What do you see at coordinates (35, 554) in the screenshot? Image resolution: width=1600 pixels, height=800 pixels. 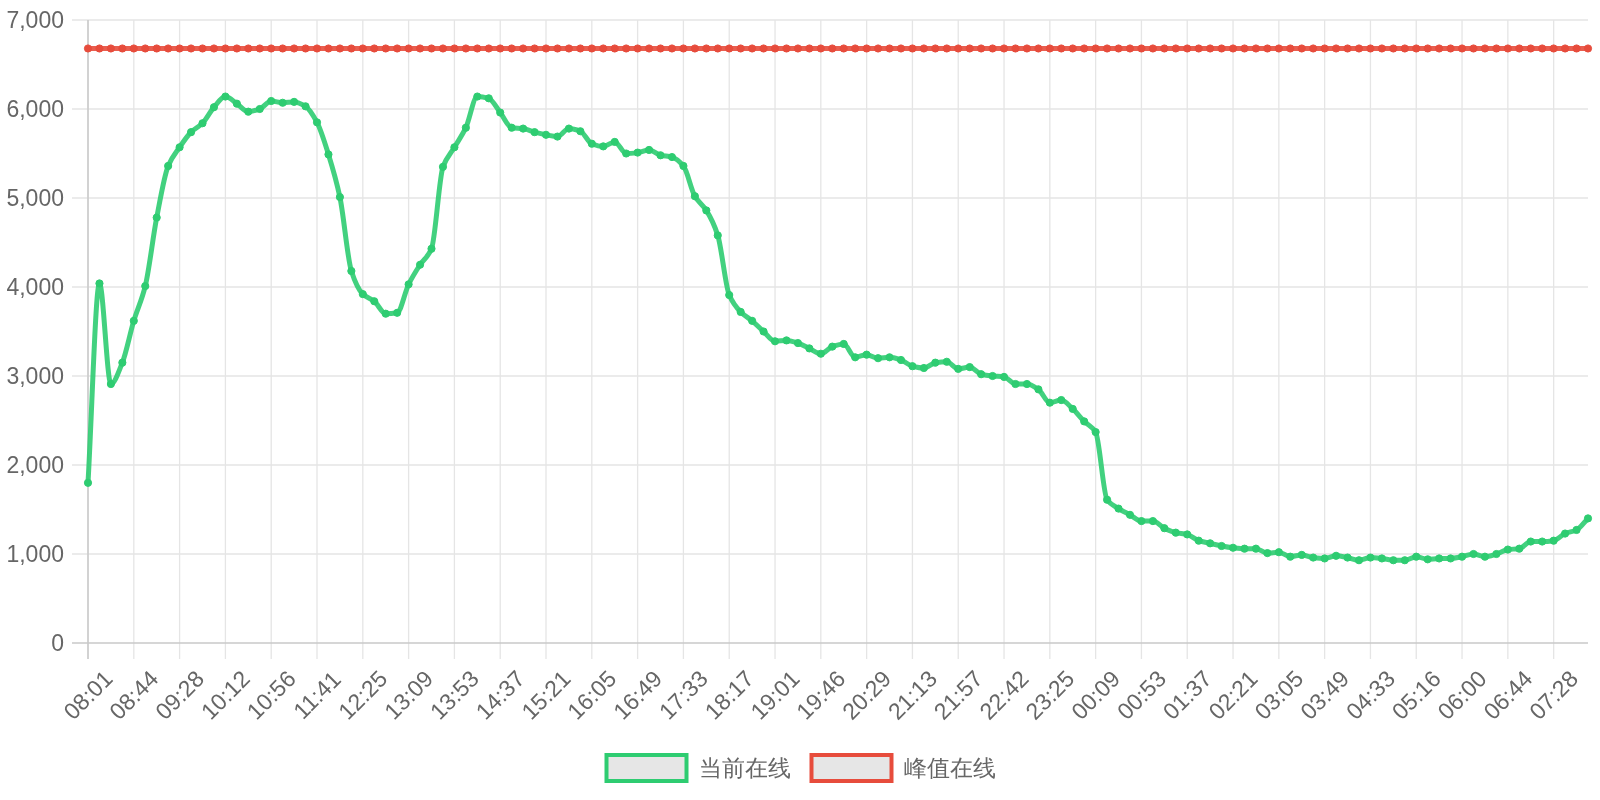 I see `y-tick-label: 1,000` at bounding box center [35, 554].